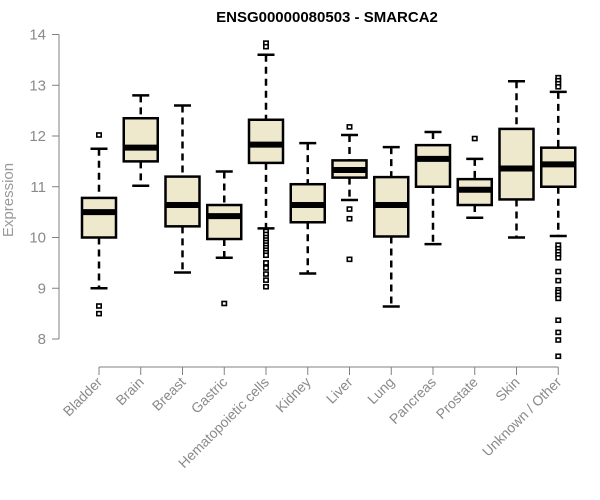 Image resolution: width=600 pixels, height=500 pixels. I want to click on chart-title: ENSG00000080503 - SMARCA2, so click(327, 17).